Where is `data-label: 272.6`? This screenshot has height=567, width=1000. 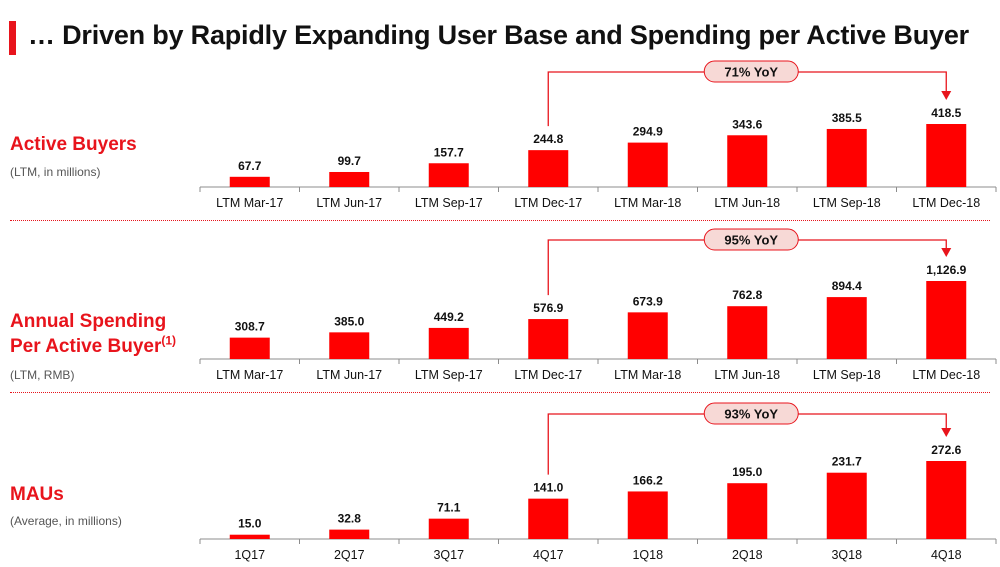
data-label: 272.6 is located at coordinates (946, 450).